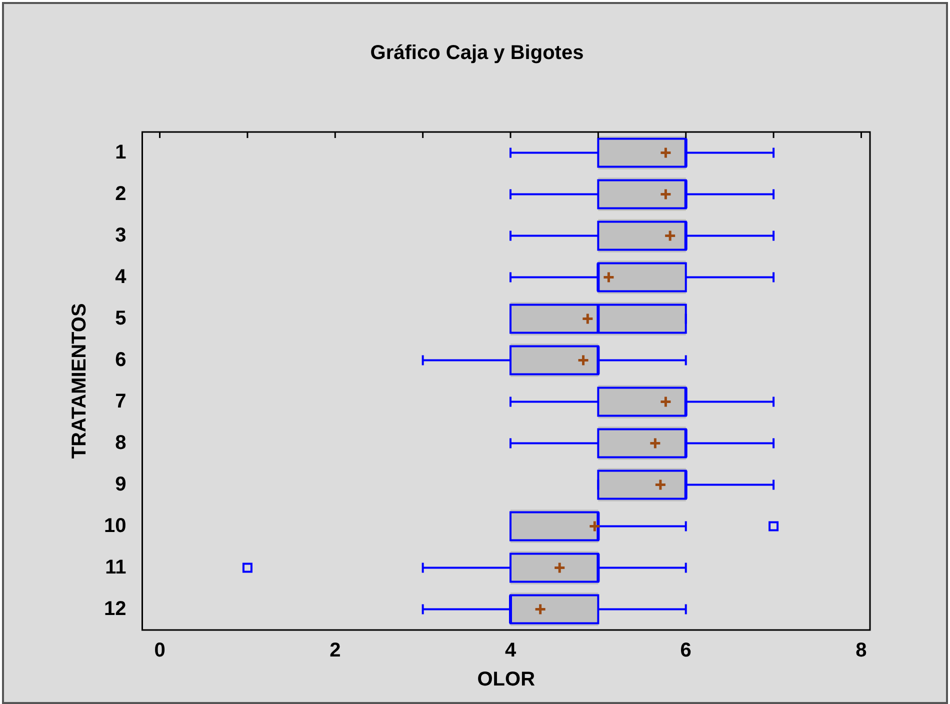 The height and width of the screenshot is (704, 950). What do you see at coordinates (506, 679) in the screenshot?
I see `x-axis-title: OLOR` at bounding box center [506, 679].